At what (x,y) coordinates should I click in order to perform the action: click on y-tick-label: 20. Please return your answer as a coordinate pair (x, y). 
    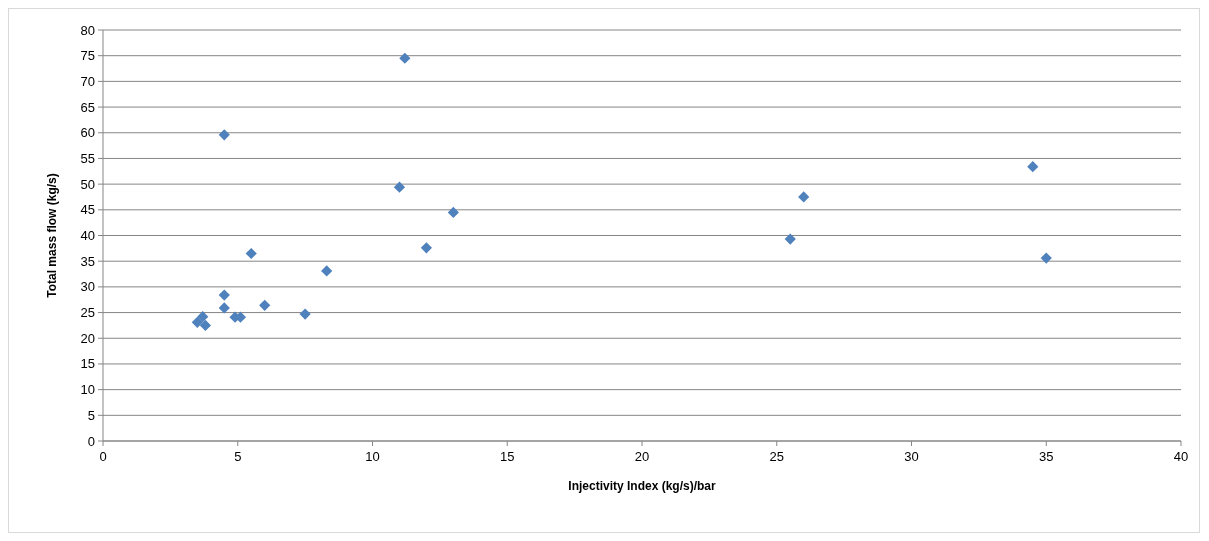
    Looking at the image, I should click on (87, 338).